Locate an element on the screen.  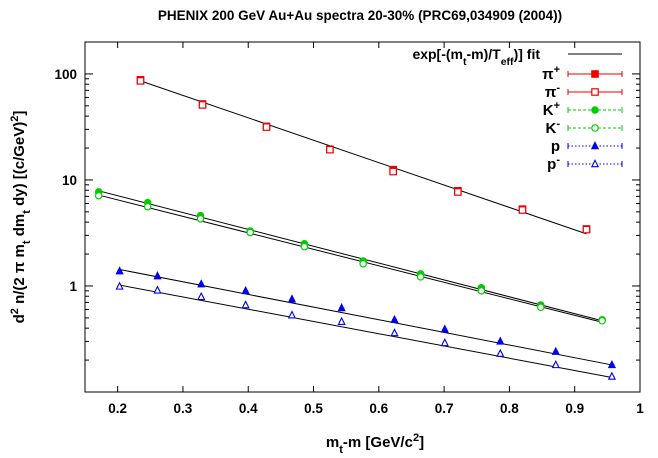
legend-marker-K+ is located at coordinates (595, 110).